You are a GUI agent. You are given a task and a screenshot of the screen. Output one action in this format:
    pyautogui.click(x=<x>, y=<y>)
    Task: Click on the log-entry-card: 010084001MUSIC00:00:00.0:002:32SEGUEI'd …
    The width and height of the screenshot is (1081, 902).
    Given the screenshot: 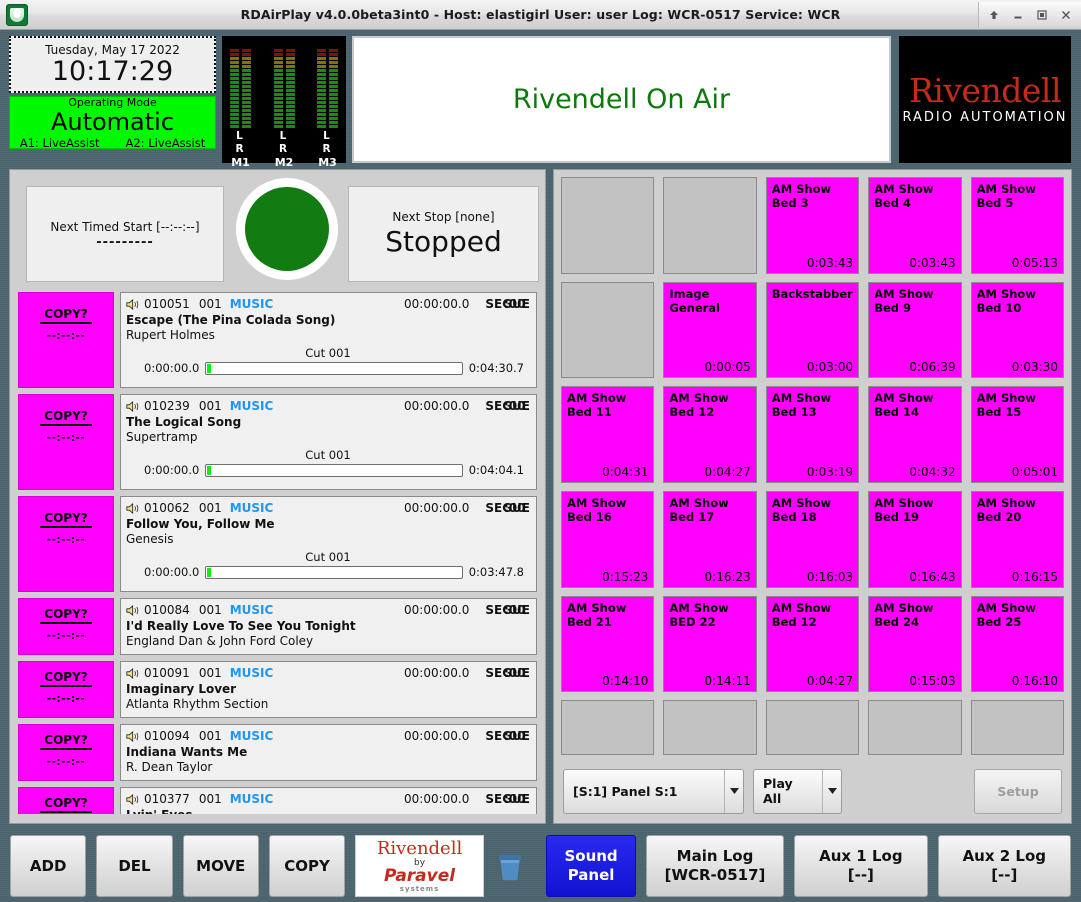 What is the action you would take?
    pyautogui.click(x=328, y=626)
    